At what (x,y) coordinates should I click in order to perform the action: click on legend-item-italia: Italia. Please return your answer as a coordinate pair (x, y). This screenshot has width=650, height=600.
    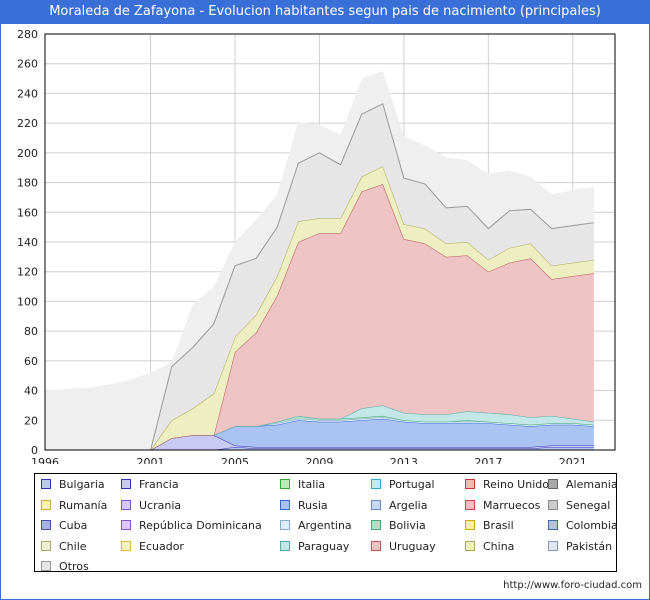
    Looking at the image, I should click on (302, 485).